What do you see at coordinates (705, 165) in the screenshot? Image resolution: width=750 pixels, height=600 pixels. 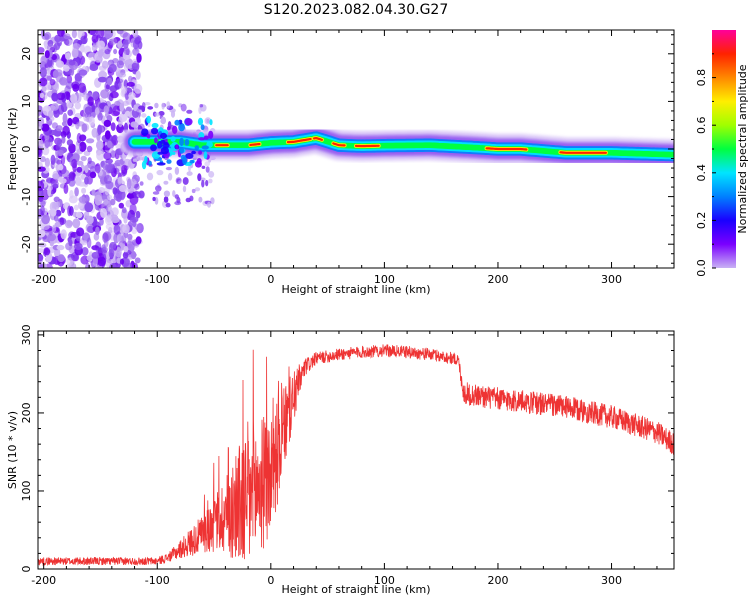 I see `colorbar-ticks: 0.0 0.2 0.4 0.6 0.8` at bounding box center [705, 165].